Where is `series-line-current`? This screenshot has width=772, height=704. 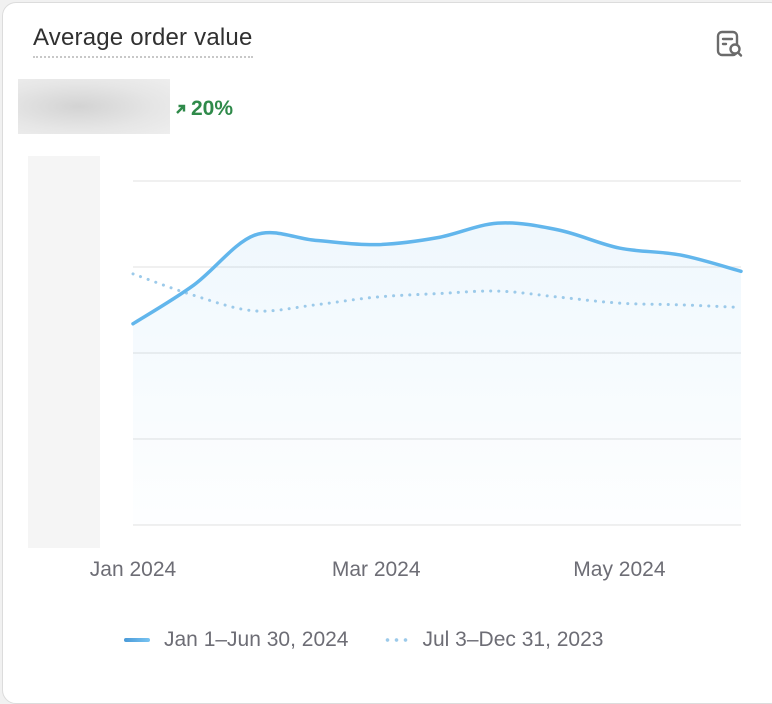 series-line-current is located at coordinates (437, 273).